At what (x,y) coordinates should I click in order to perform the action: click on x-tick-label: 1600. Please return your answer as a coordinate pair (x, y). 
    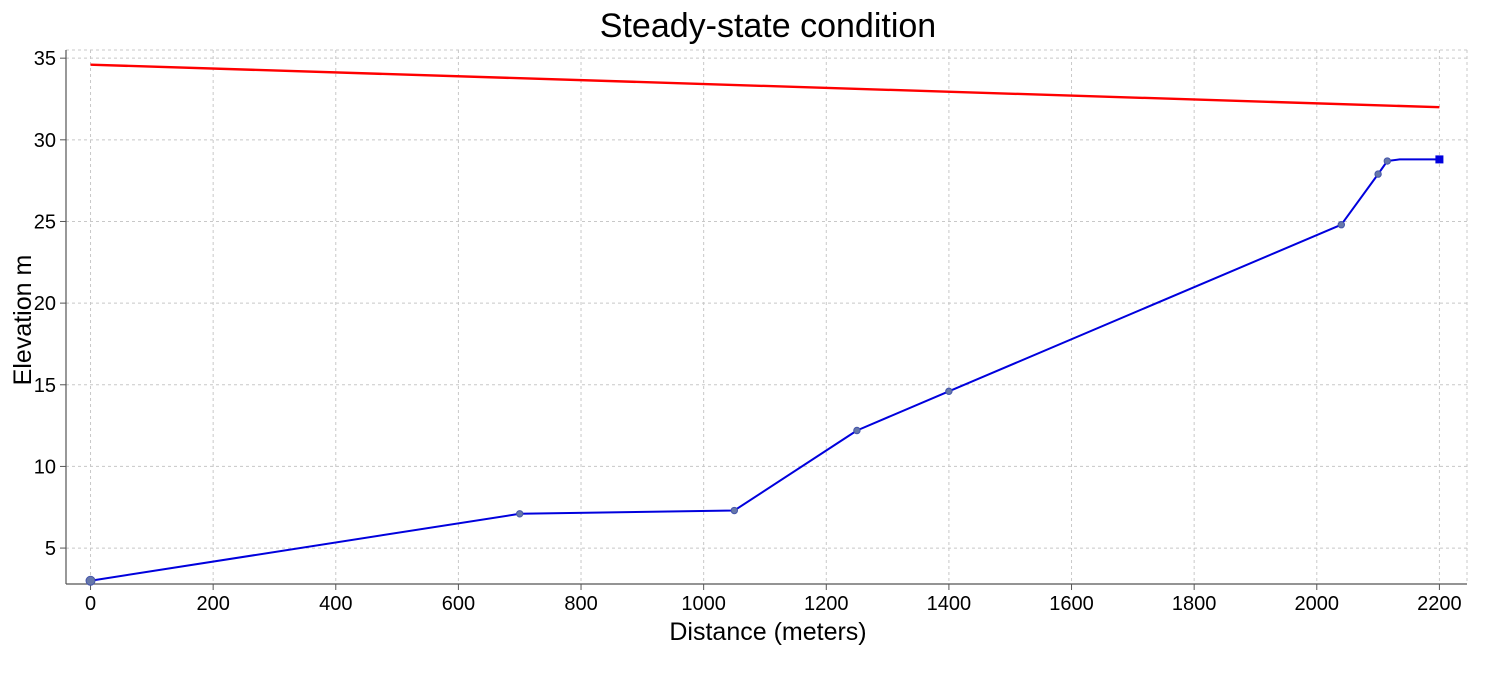
    Looking at the image, I should click on (1071, 604).